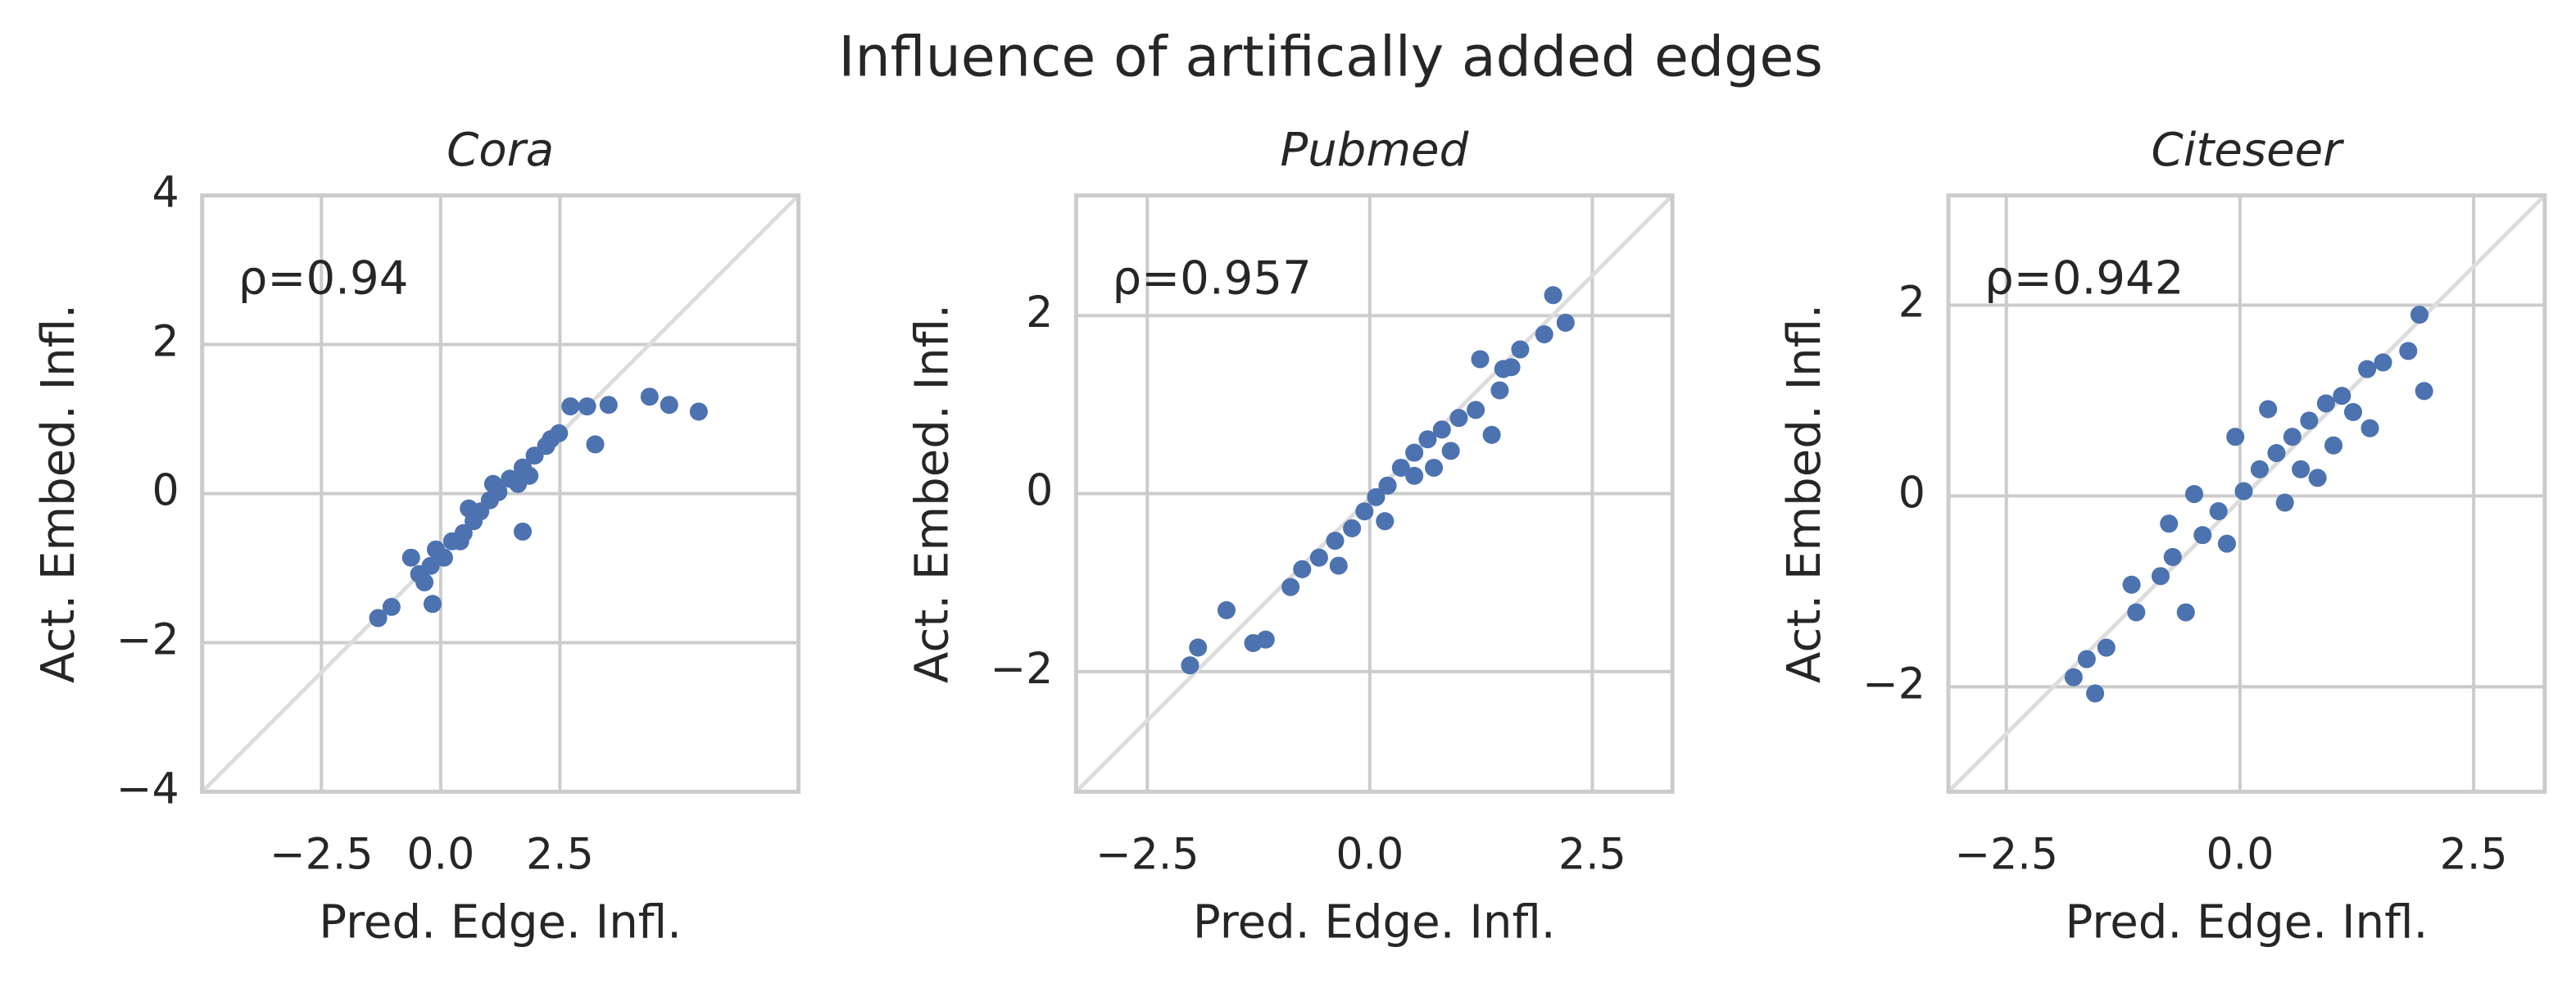  Describe the element at coordinates (165, 193) in the screenshot. I see `y-tick-label: 4` at that location.